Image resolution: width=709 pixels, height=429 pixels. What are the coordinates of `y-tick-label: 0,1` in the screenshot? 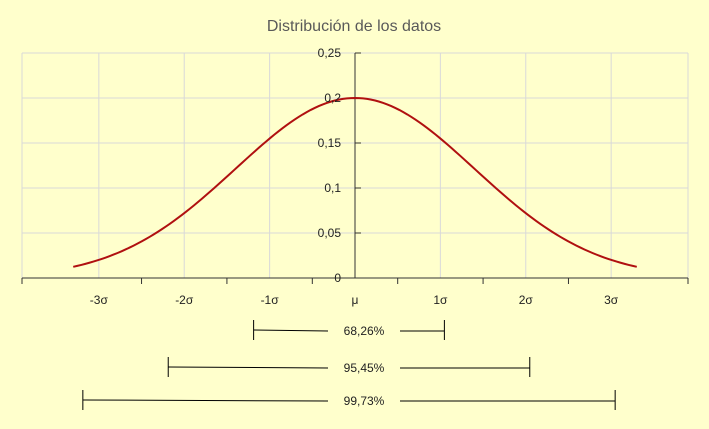 It's located at (332, 188).